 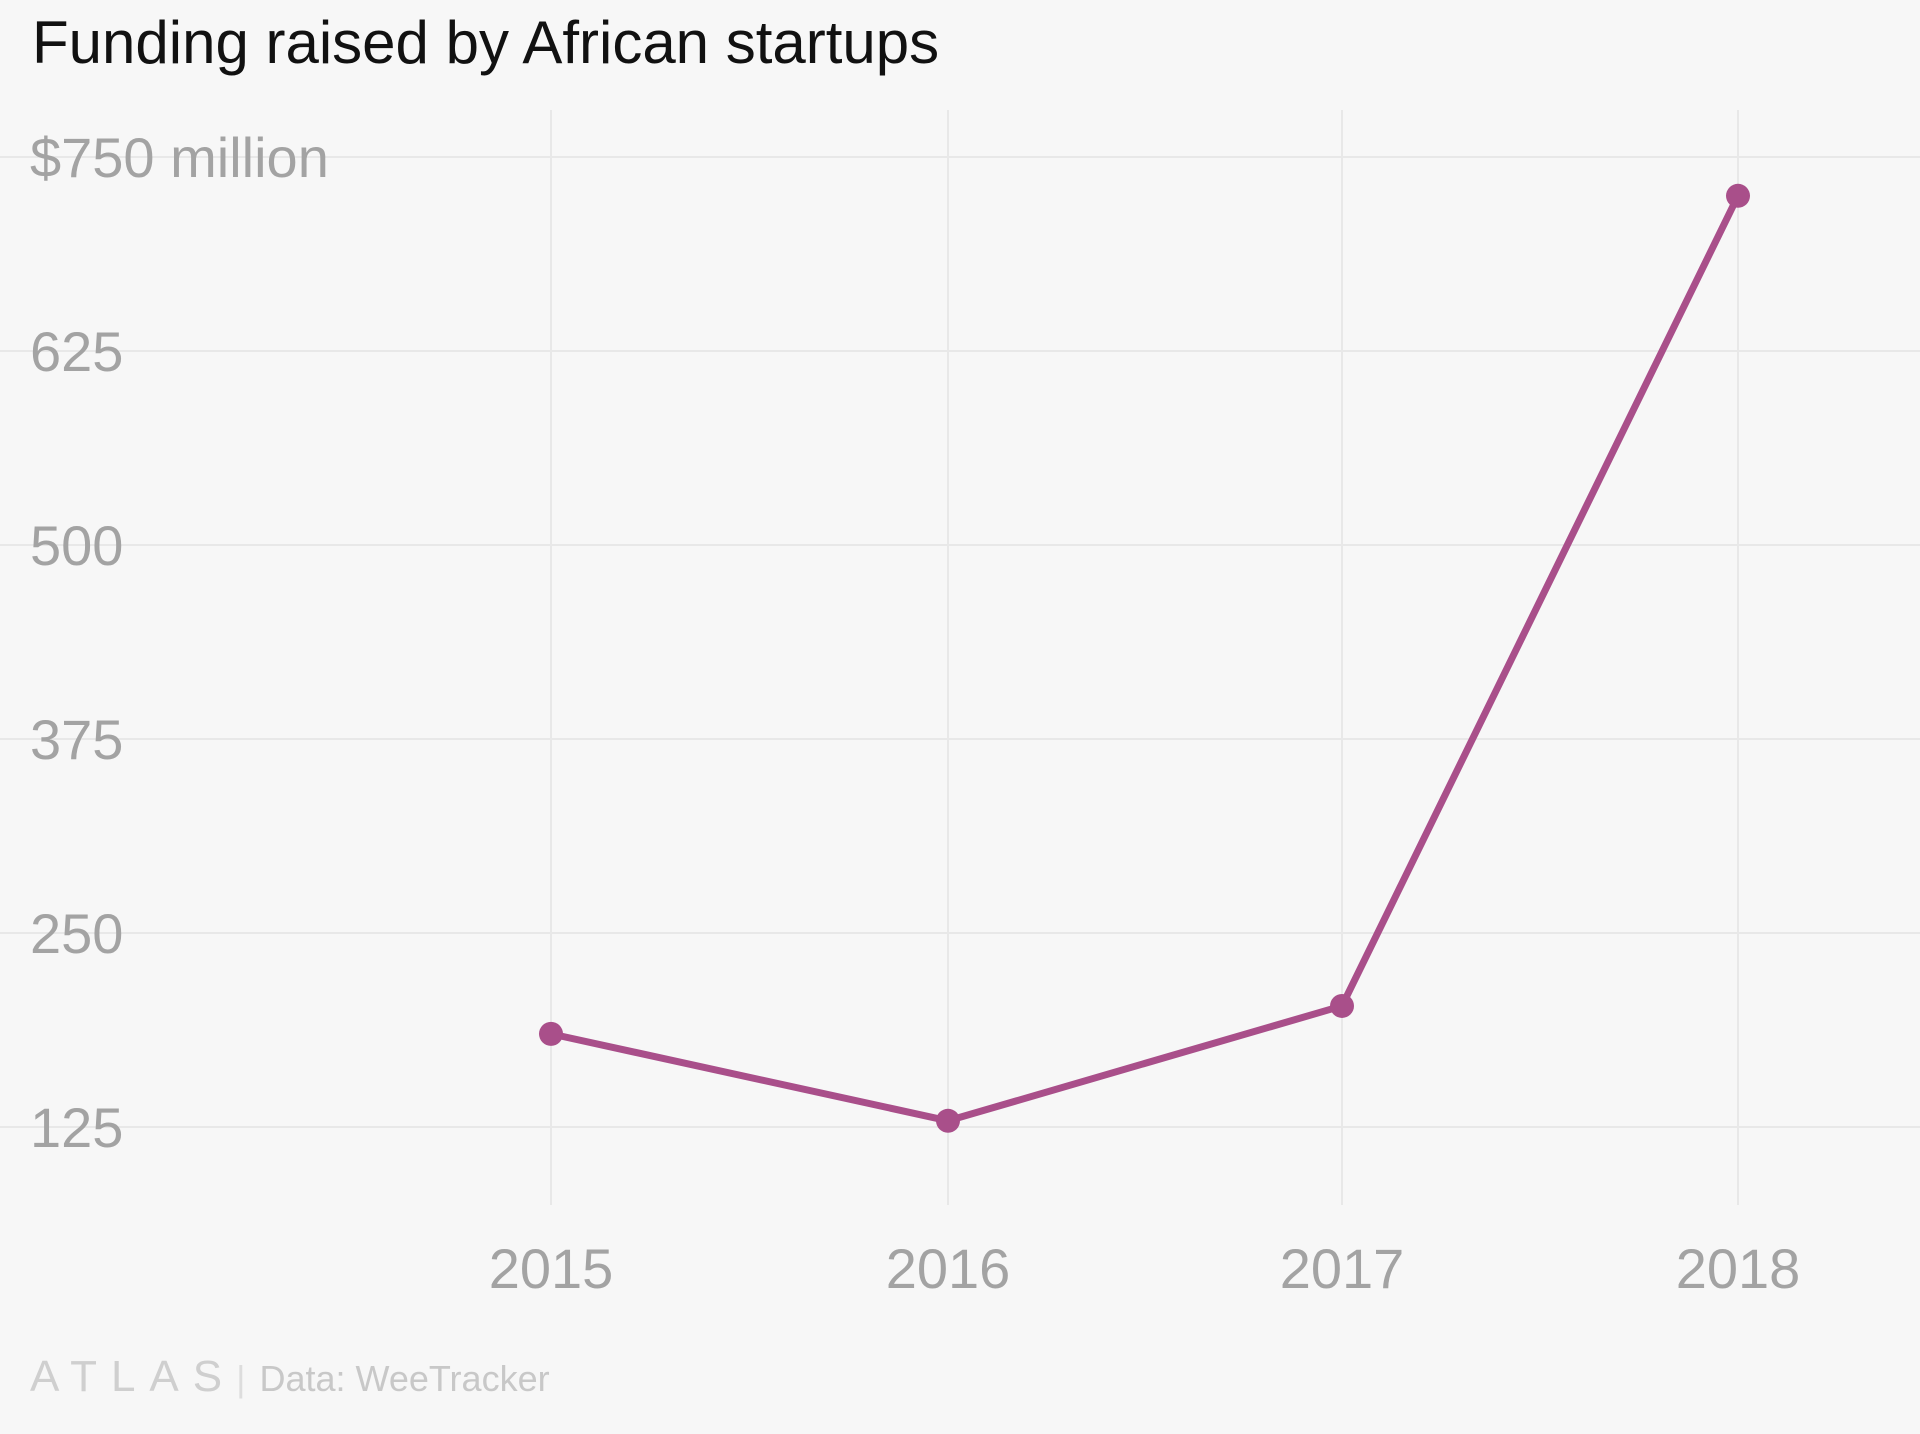 I want to click on source-note: Data: WeeTracker, so click(x=404, y=1378).